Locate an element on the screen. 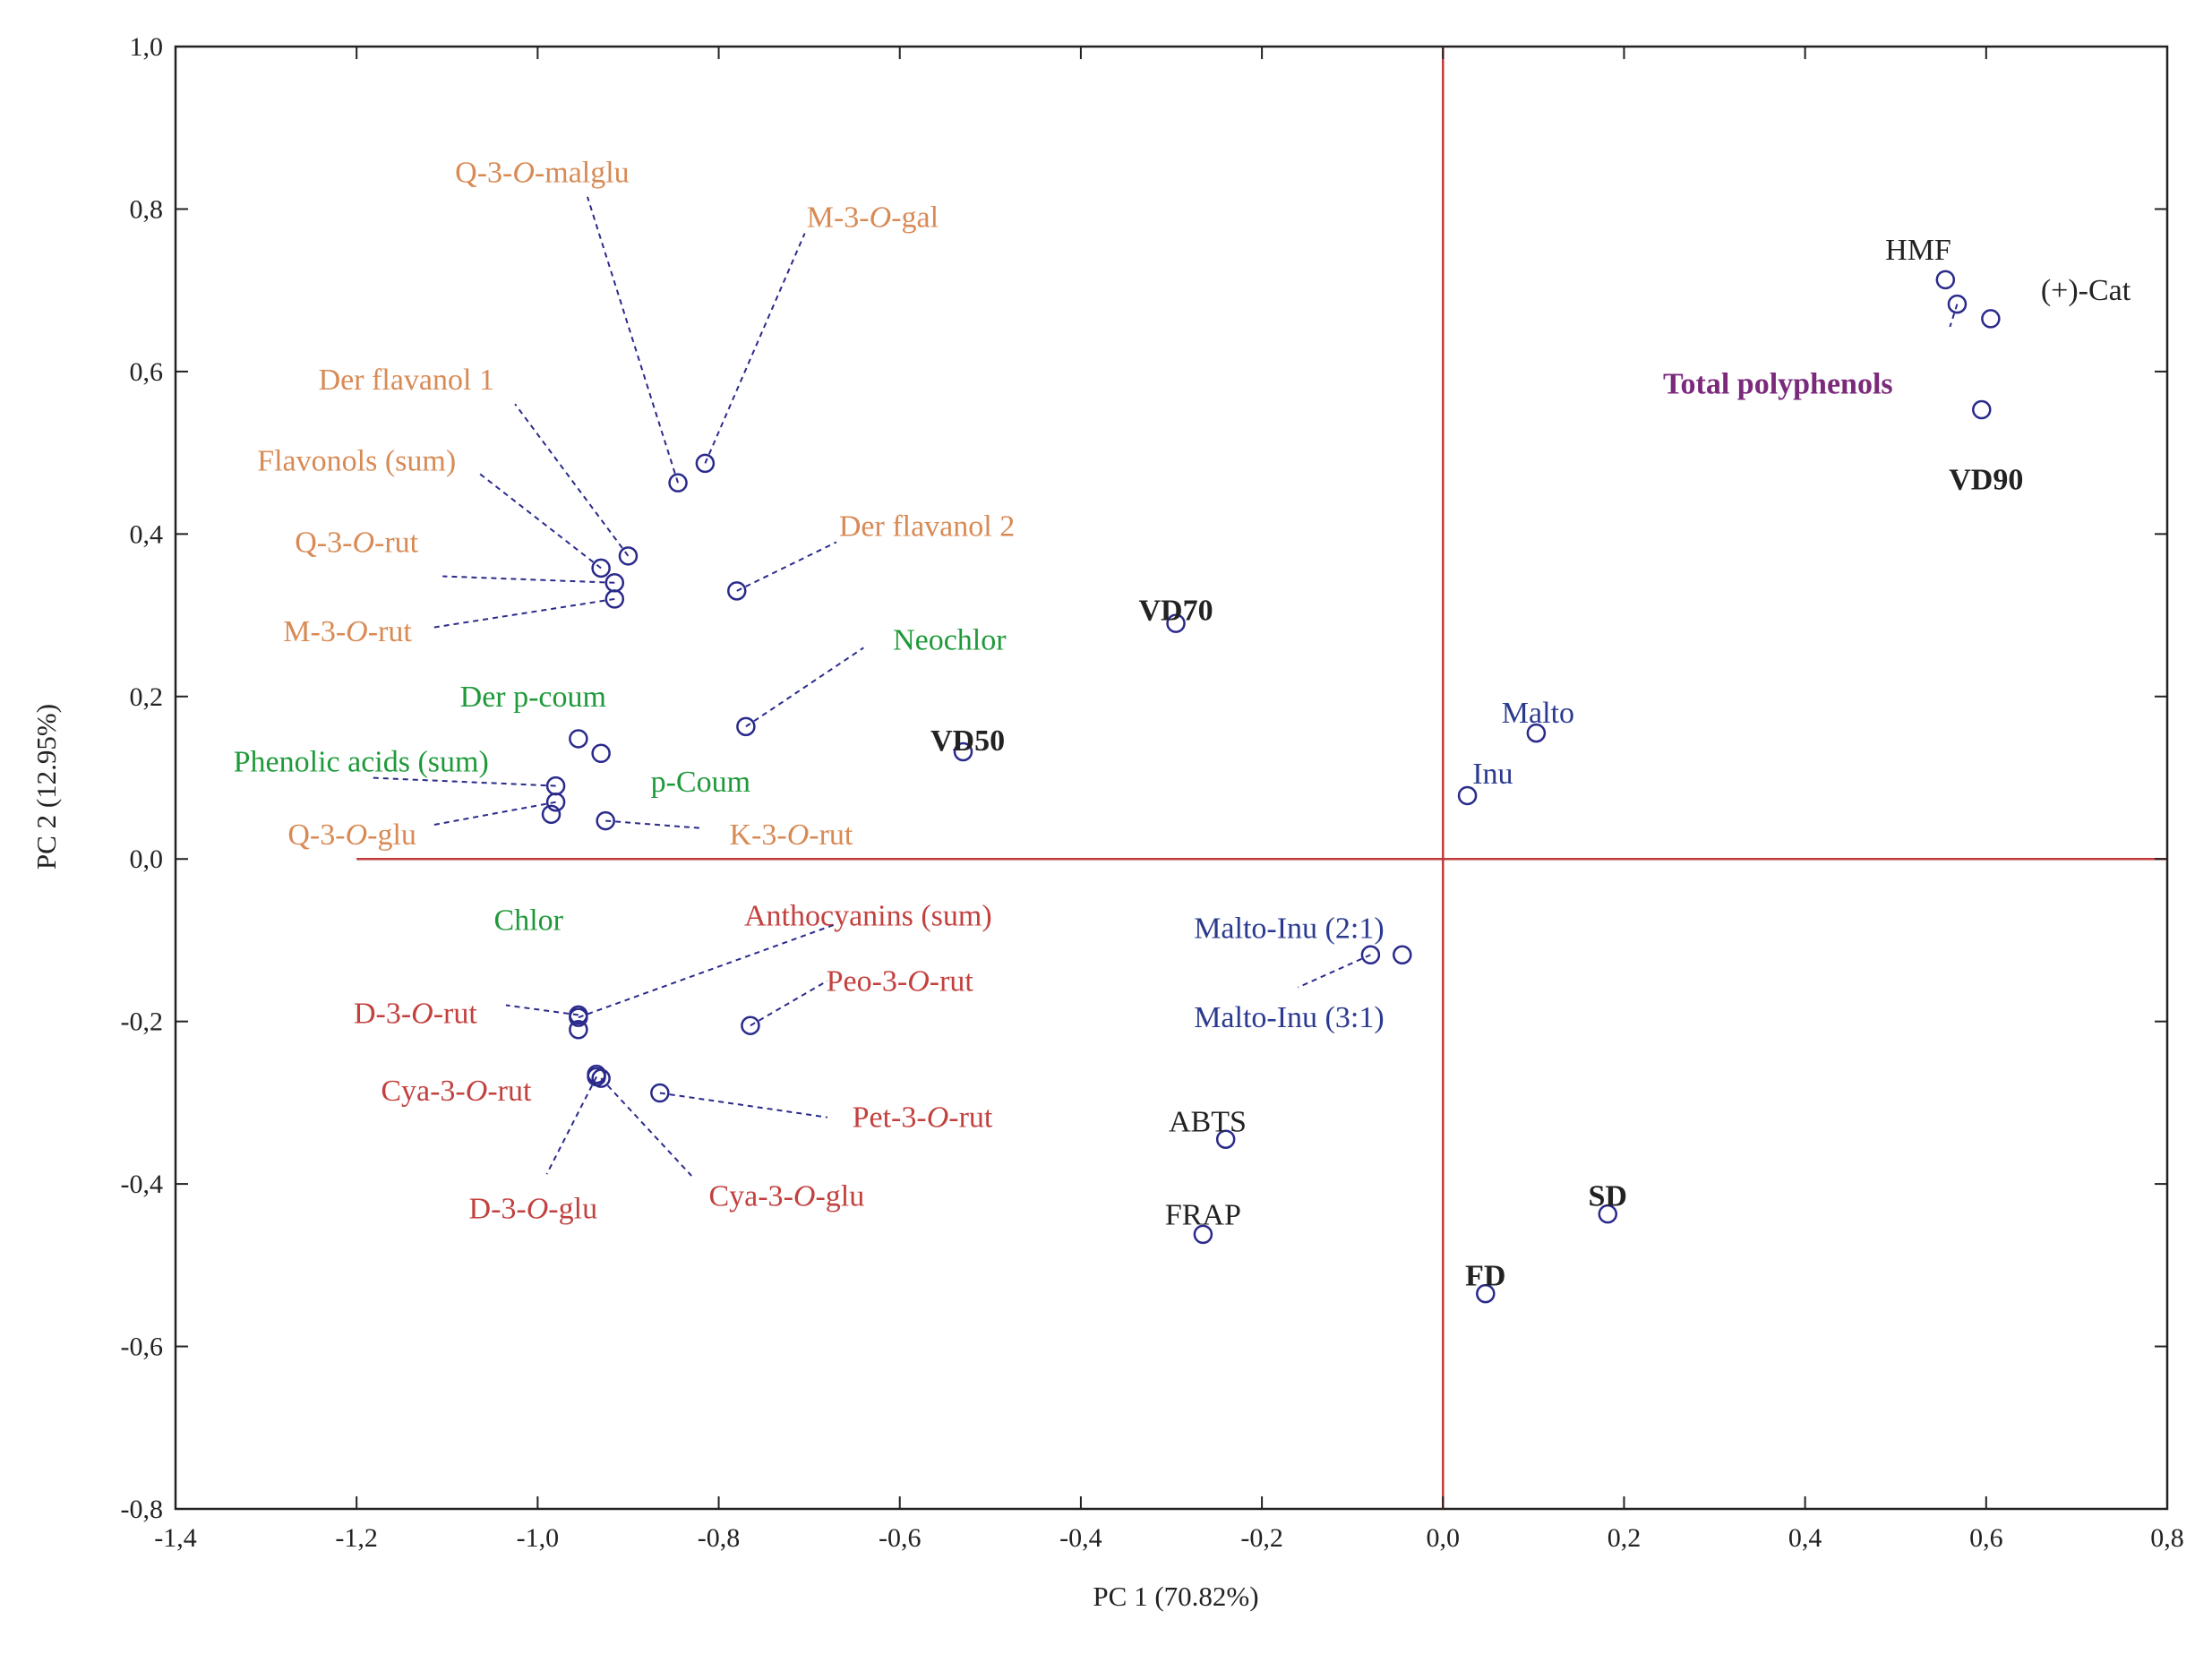  y-axis-title: PC 2 (12.95%) is located at coordinates (46, 787).